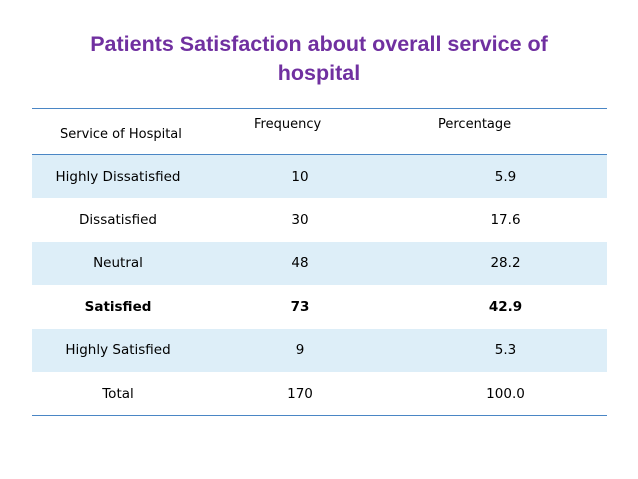 This screenshot has width=638, height=479. What do you see at coordinates (121, 134) in the screenshot?
I see `header-service-of-hospital: Service of Hospital` at bounding box center [121, 134].